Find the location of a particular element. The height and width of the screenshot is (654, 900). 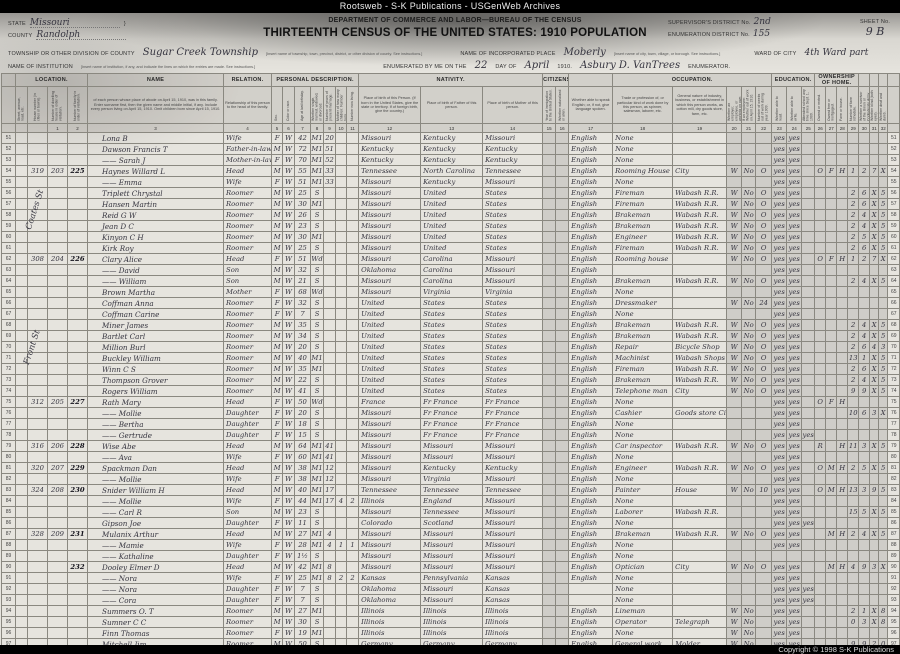

brace: } is located at coordinates (124, 24).